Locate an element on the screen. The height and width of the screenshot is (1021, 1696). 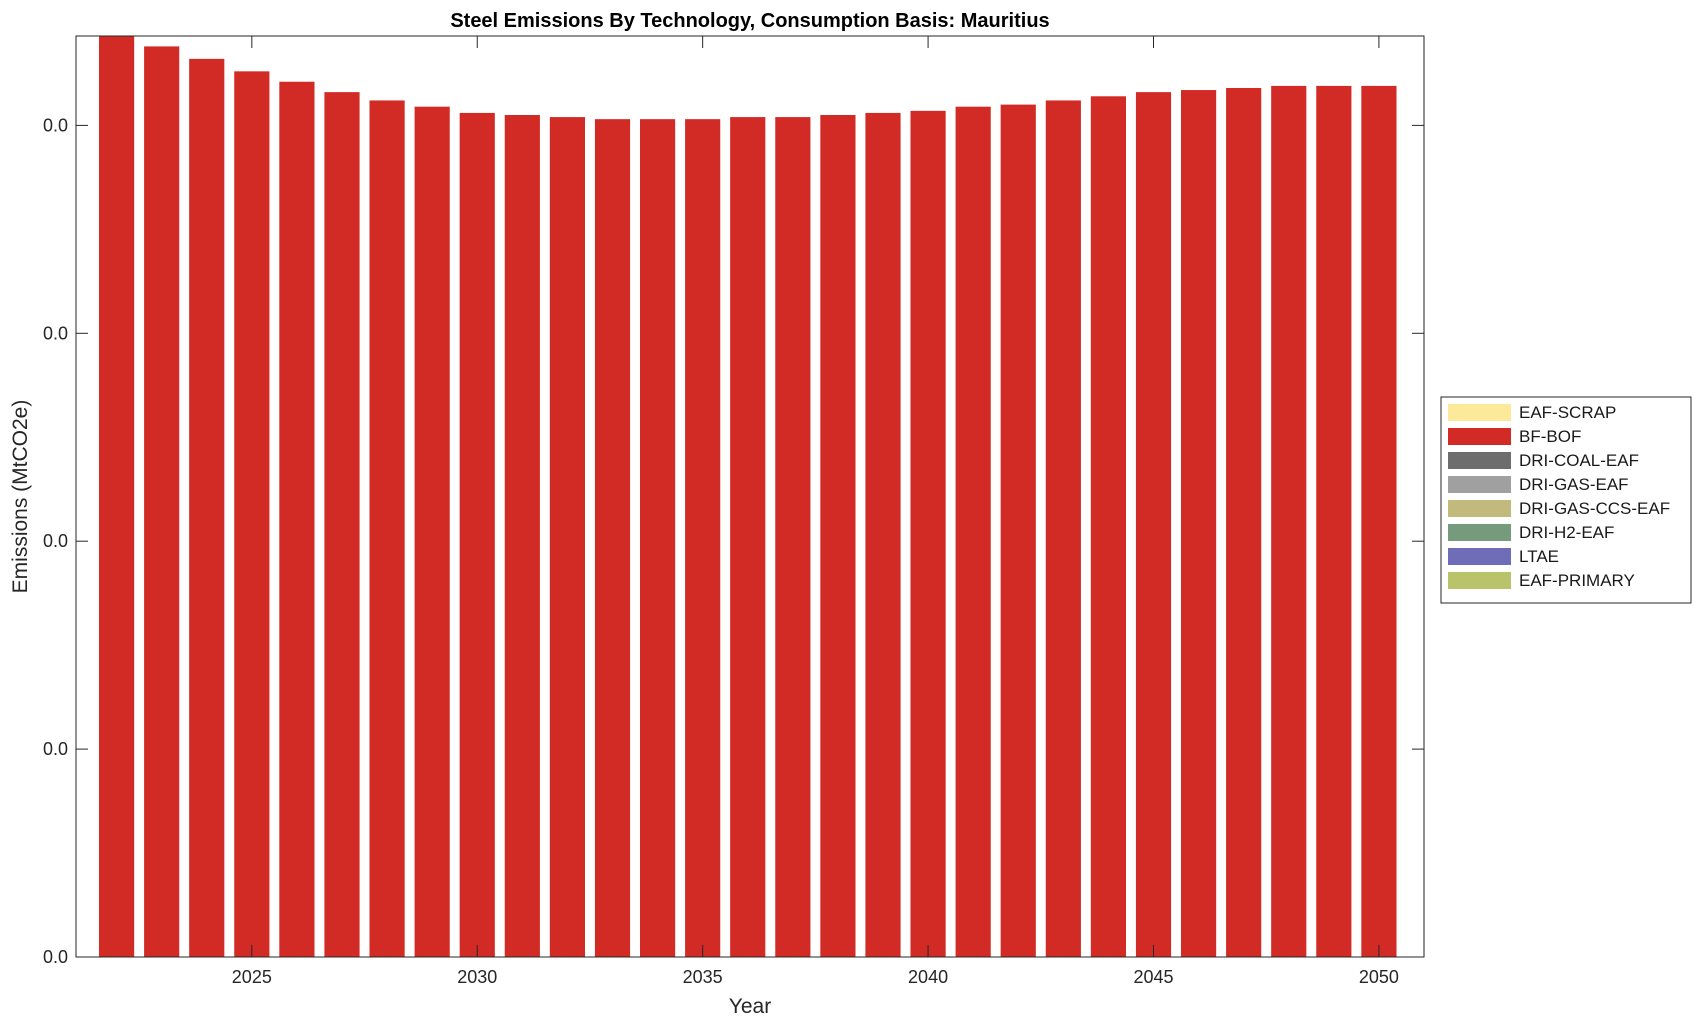
bar-bf-bof-2024 is located at coordinates (207, 508).